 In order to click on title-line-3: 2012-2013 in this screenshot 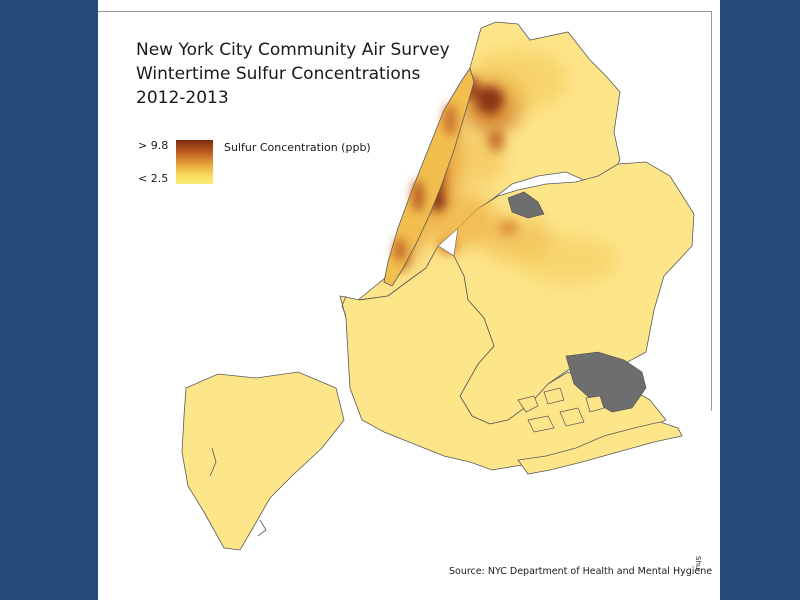, I will do `click(182, 98)`.